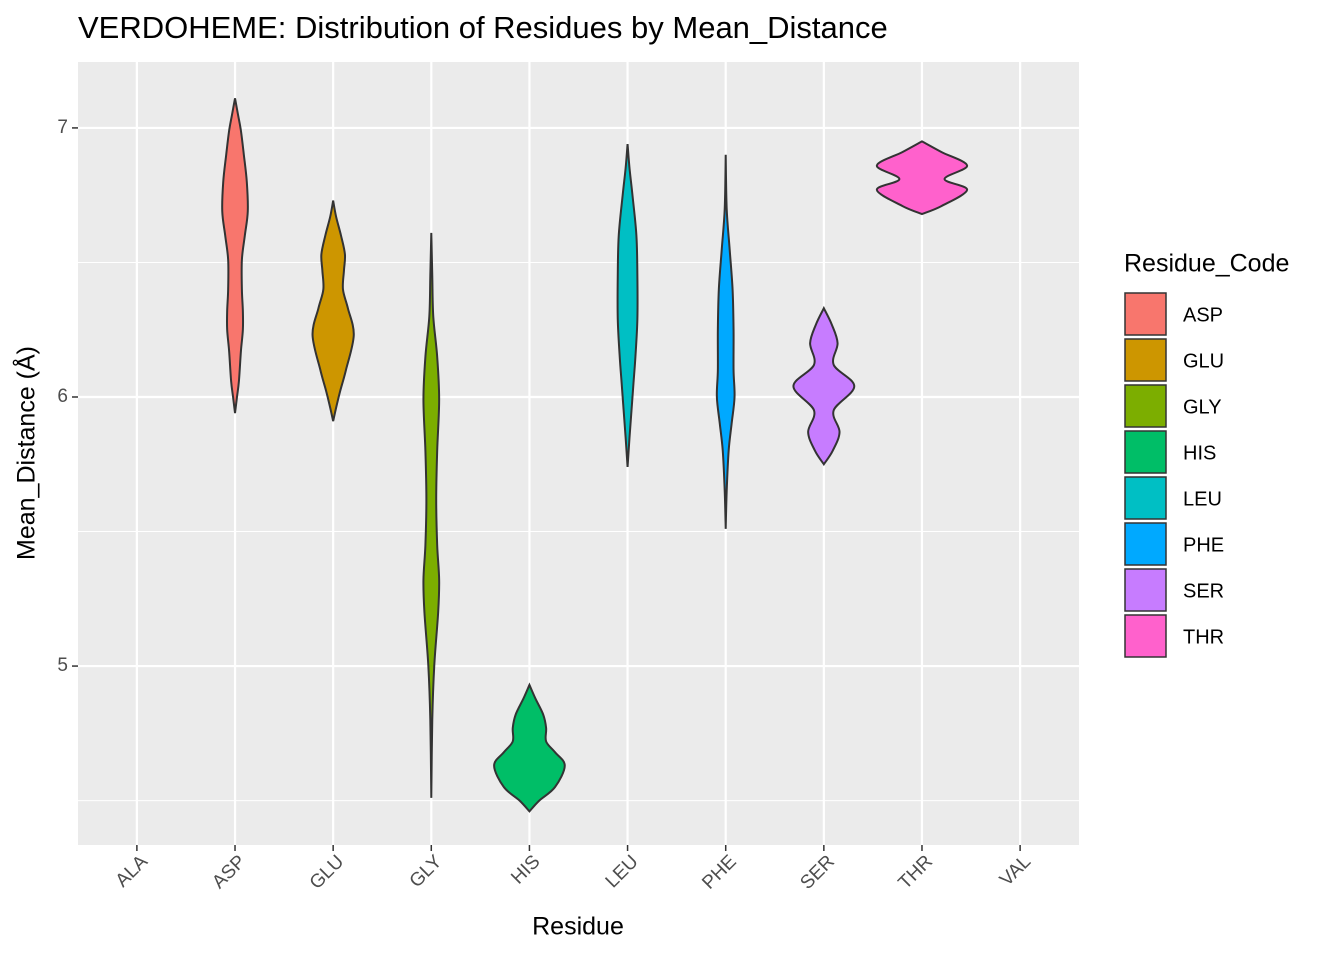 Image resolution: width=1344 pixels, height=960 pixels. I want to click on x-tick-label: THR, so click(916, 872).